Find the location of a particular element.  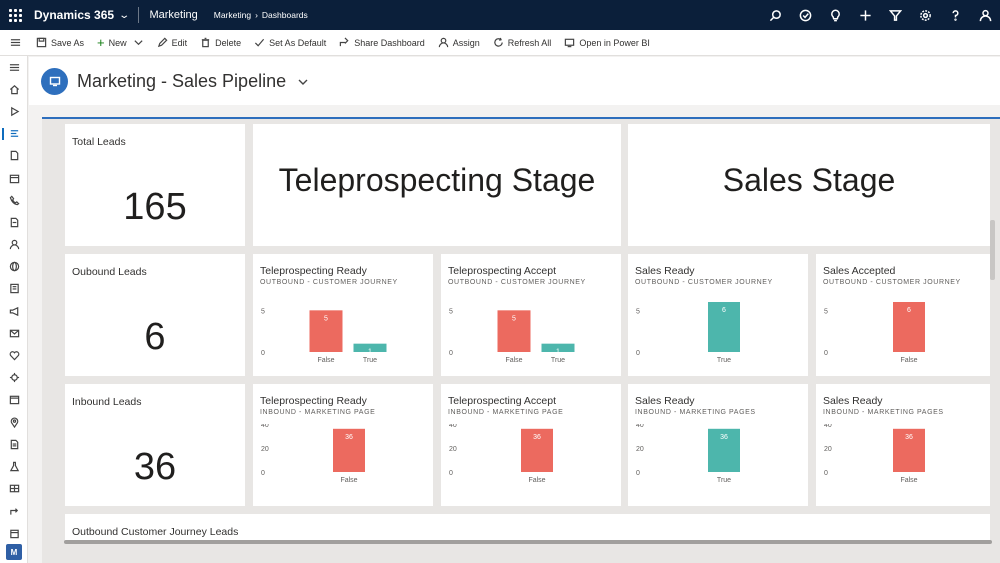

task-icon is located at coordinates (805, 15).